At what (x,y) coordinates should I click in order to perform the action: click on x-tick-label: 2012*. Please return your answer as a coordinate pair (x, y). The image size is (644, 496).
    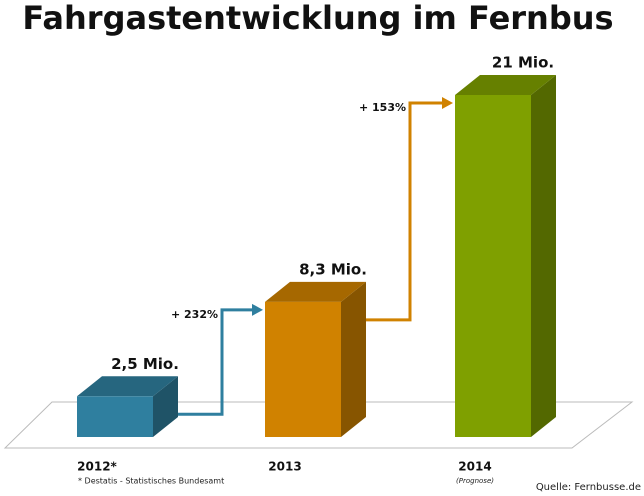
    Looking at the image, I should click on (97, 467).